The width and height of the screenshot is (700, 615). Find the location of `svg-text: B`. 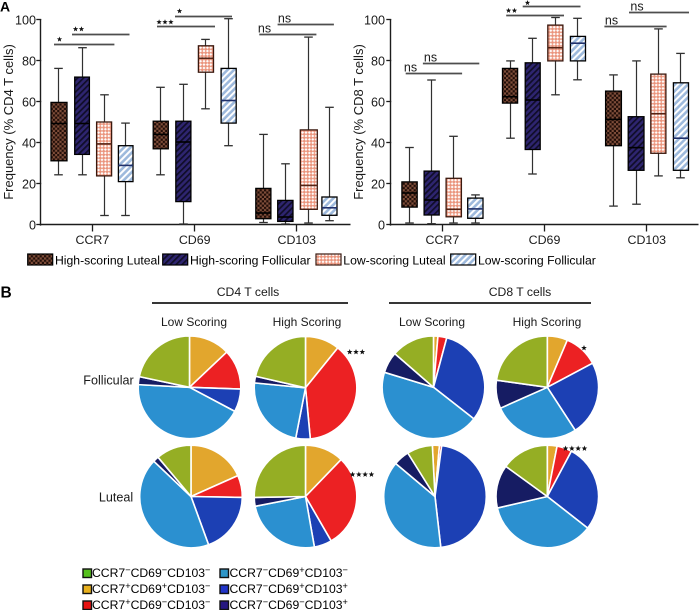

svg-text: B is located at coordinates (6, 293).